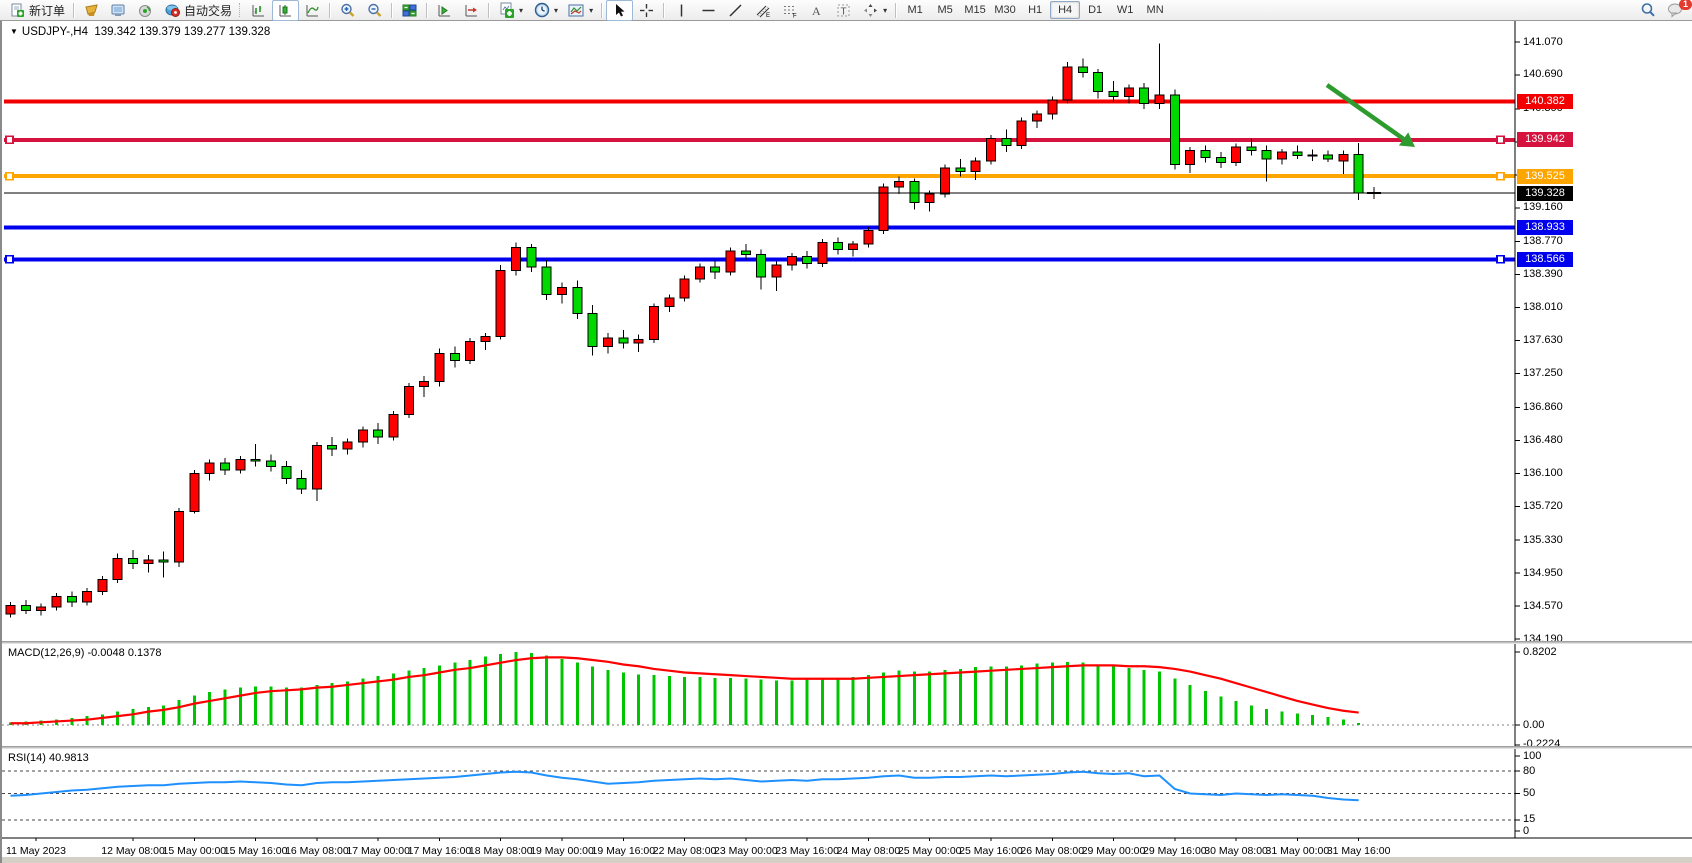 The image size is (1692, 863). Describe the element at coordinates (374, 10) in the screenshot. I see `zoom-out-button` at that location.